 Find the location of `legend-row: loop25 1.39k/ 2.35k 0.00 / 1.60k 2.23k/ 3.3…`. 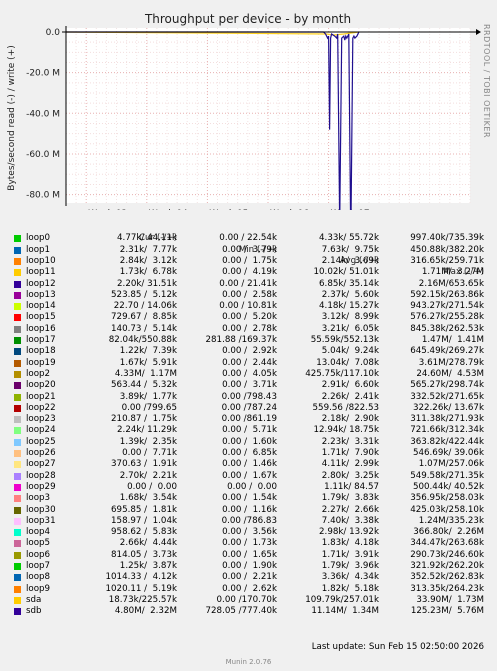

legend-row: loop25 1.39k/ 2.35k 0.00 / 1.60k 2.23k/ 3.3… is located at coordinates (248, 442).